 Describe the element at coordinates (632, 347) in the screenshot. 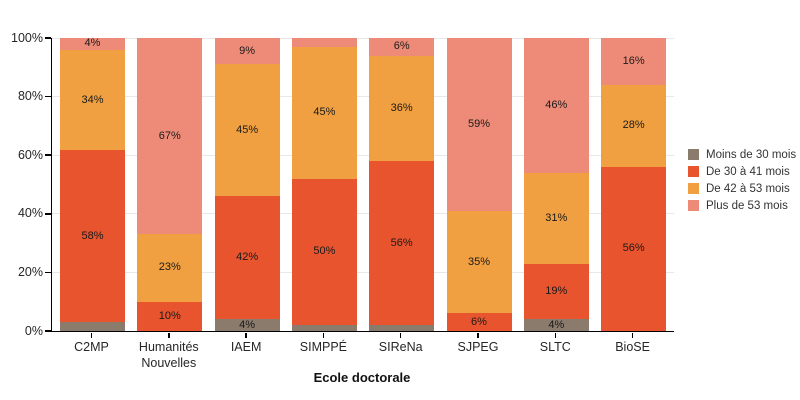

I see `x-tick-label: BioSE` at that location.